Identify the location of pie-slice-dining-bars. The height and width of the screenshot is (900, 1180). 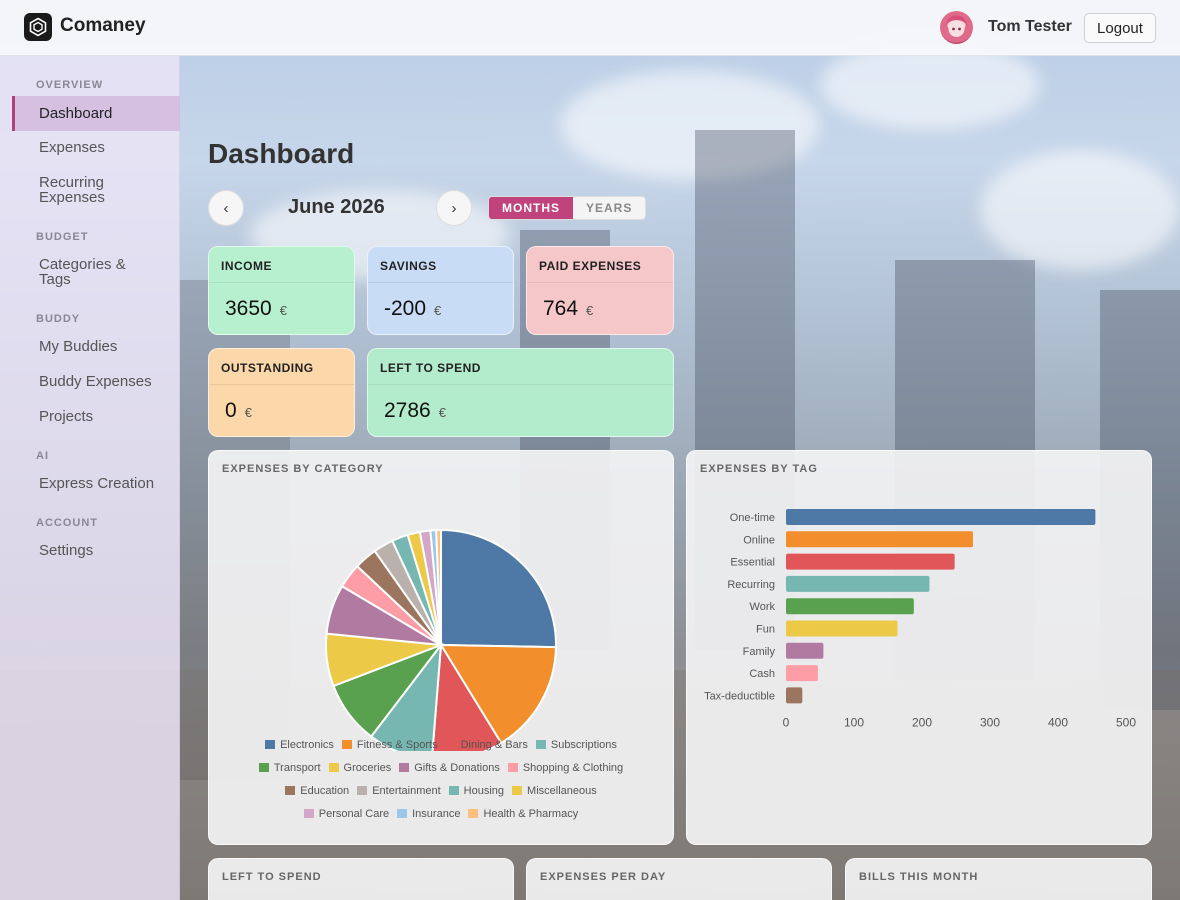
(467, 696).